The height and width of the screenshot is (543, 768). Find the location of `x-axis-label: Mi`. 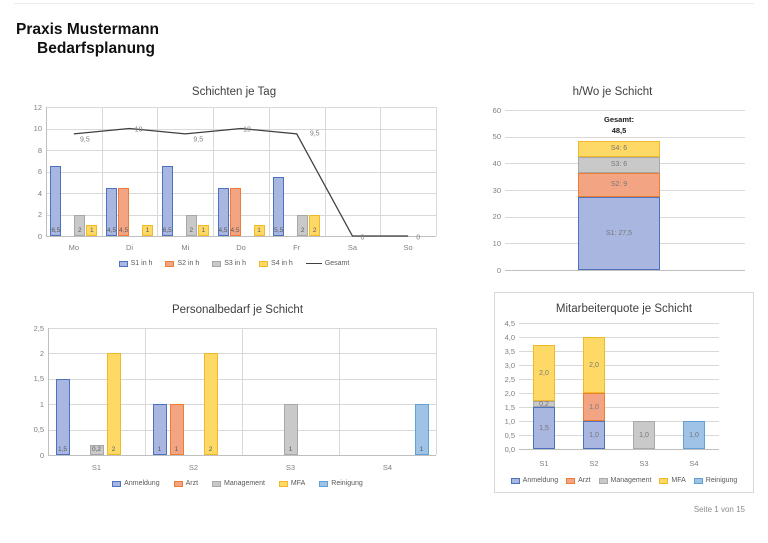

x-axis-label: Mi is located at coordinates (185, 247).